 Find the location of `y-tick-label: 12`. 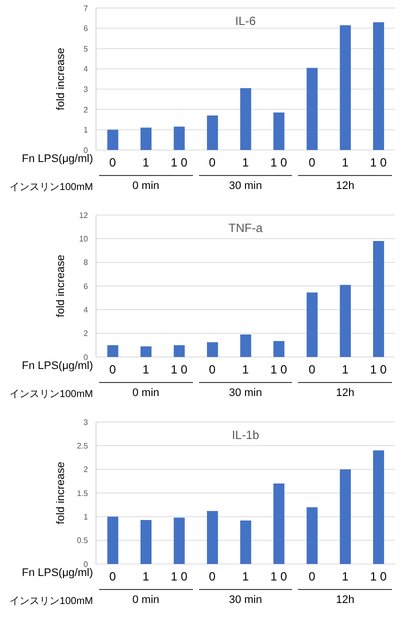

y-tick-label: 12 is located at coordinates (84, 215).